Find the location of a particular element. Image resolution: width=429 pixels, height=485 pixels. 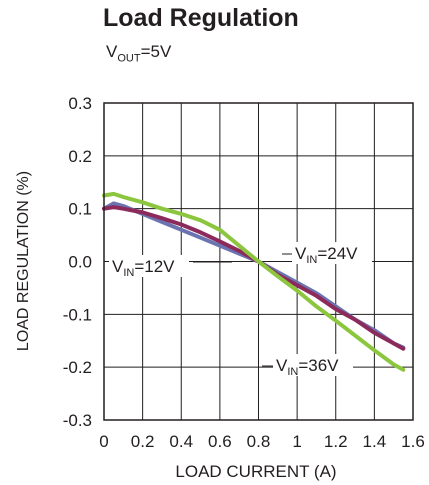

y-tick-label: -0.2 is located at coordinates (77, 367).